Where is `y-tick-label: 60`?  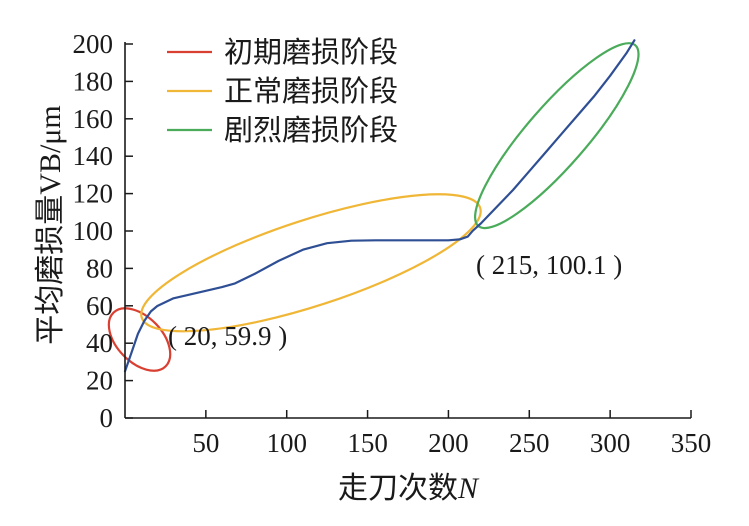 y-tick-label: 60 is located at coordinates (99, 306).